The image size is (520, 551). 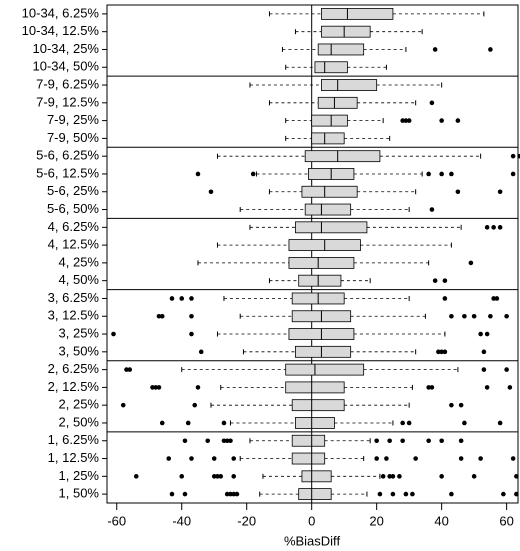 What do you see at coordinates (73, 208) in the screenshot?
I see `y-tick-label: 5-6, 50%` at bounding box center [73, 208].